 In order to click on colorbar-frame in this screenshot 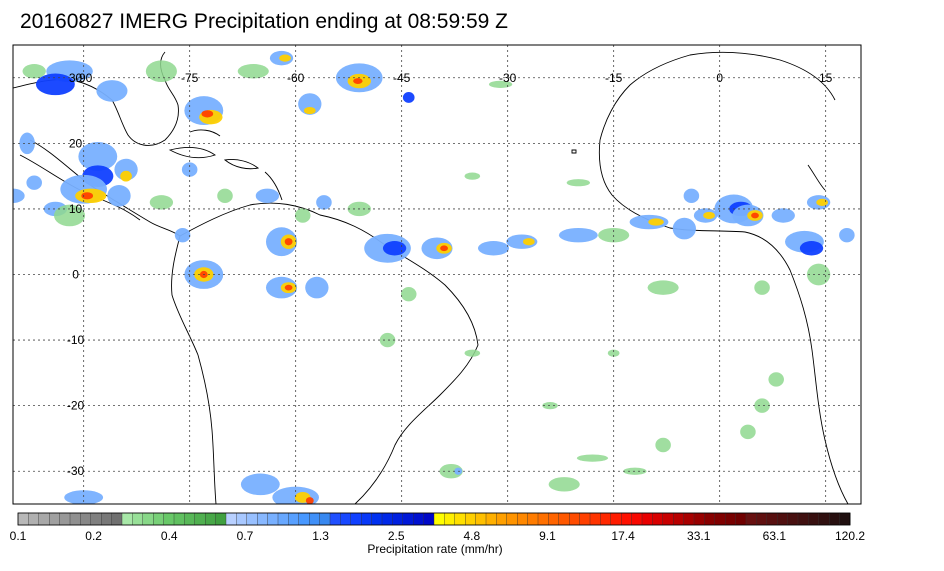, I will do `click(434, 519)`.